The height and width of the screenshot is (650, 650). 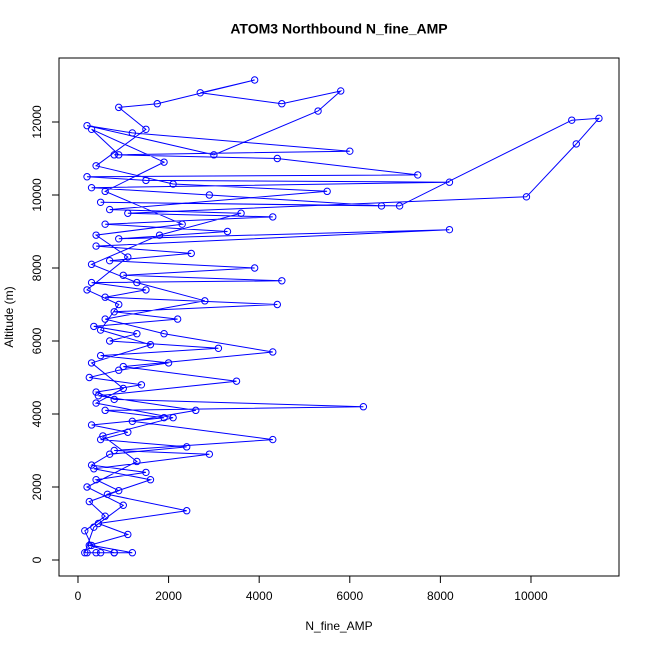 What do you see at coordinates (37, 340) in the screenshot?
I see `y-tick-label: 6000` at bounding box center [37, 340].